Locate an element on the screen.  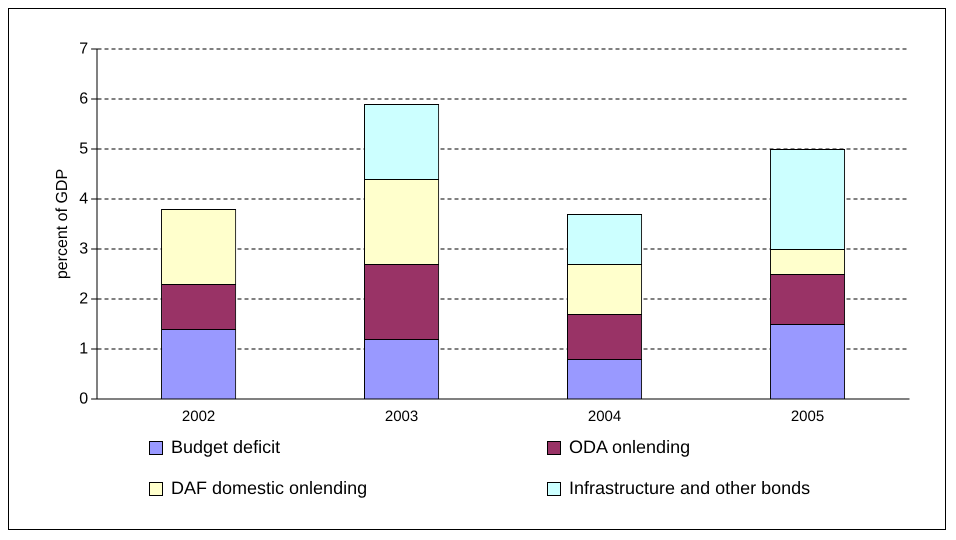
y-tick-label: 4 is located at coordinates (83, 199).